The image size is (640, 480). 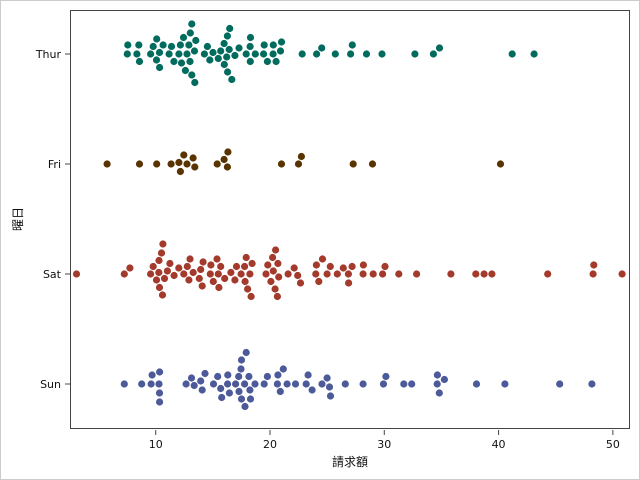 I want to click on y-tick-label-fri: Fri, so click(x=54, y=164).